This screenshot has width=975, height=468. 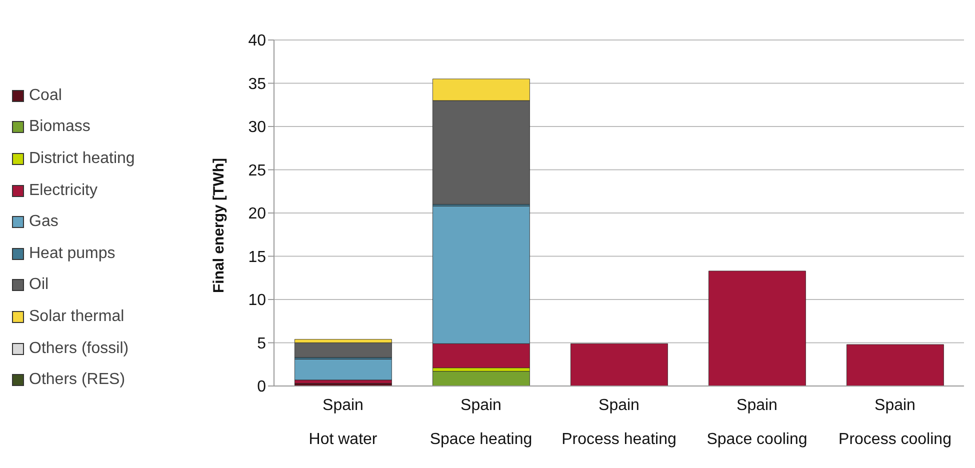 I want to click on y-tick-label: 25, so click(x=257, y=171).